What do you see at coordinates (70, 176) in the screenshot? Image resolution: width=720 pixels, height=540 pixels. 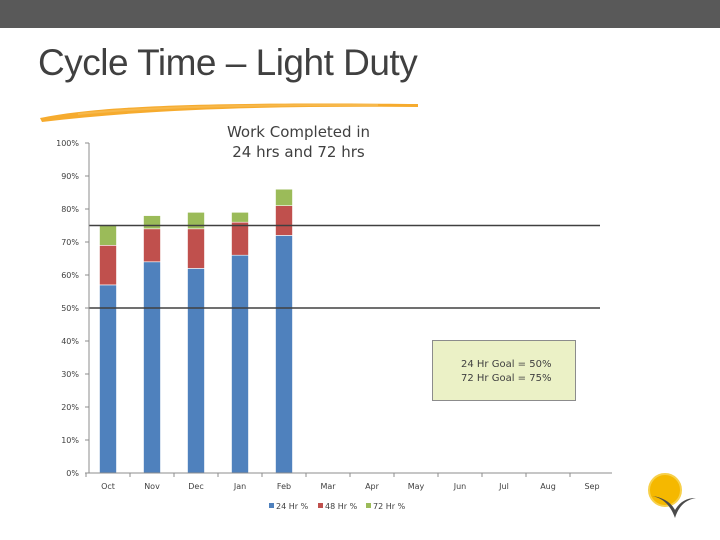 I see `y-tick-label: 90%` at bounding box center [70, 176].